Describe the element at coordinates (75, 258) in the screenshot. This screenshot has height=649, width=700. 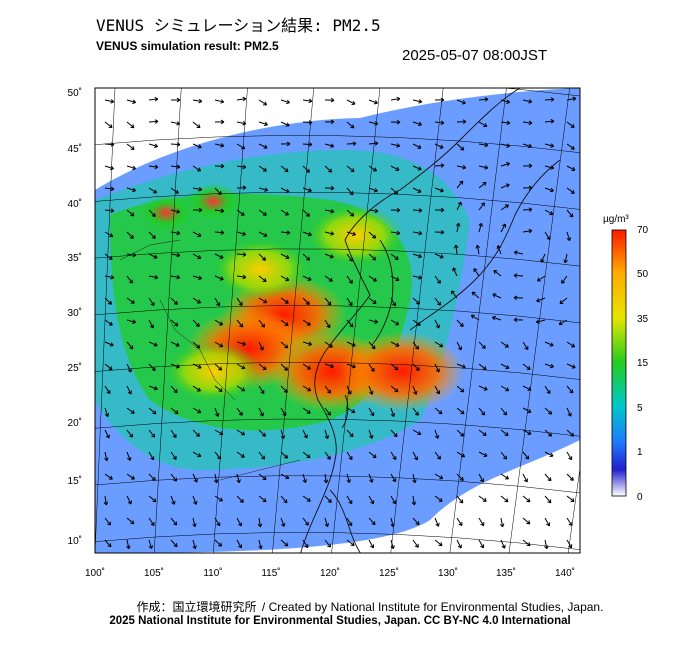
I see `y-tick-label: 35˚` at that location.